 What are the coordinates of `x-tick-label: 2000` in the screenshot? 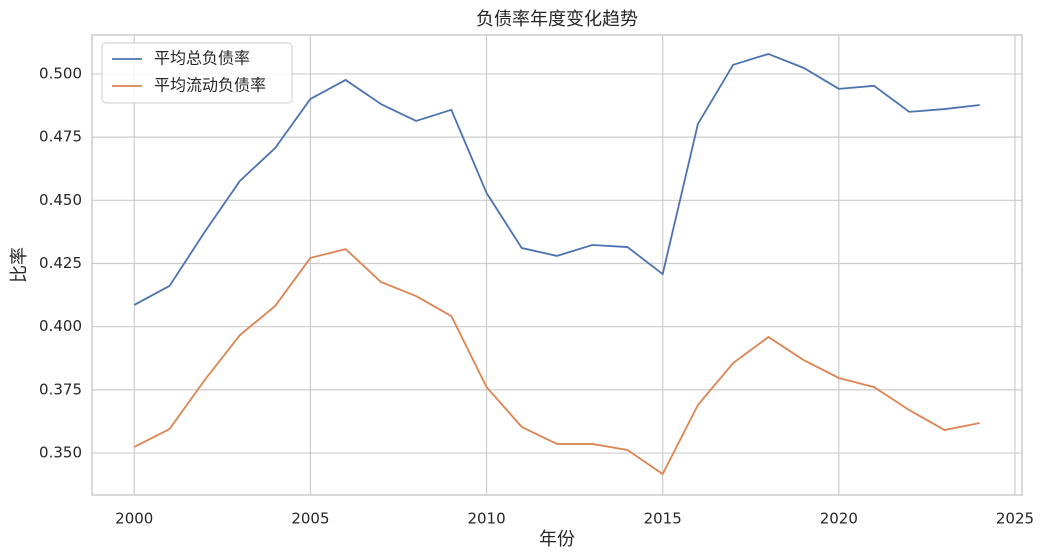 It's located at (134, 519).